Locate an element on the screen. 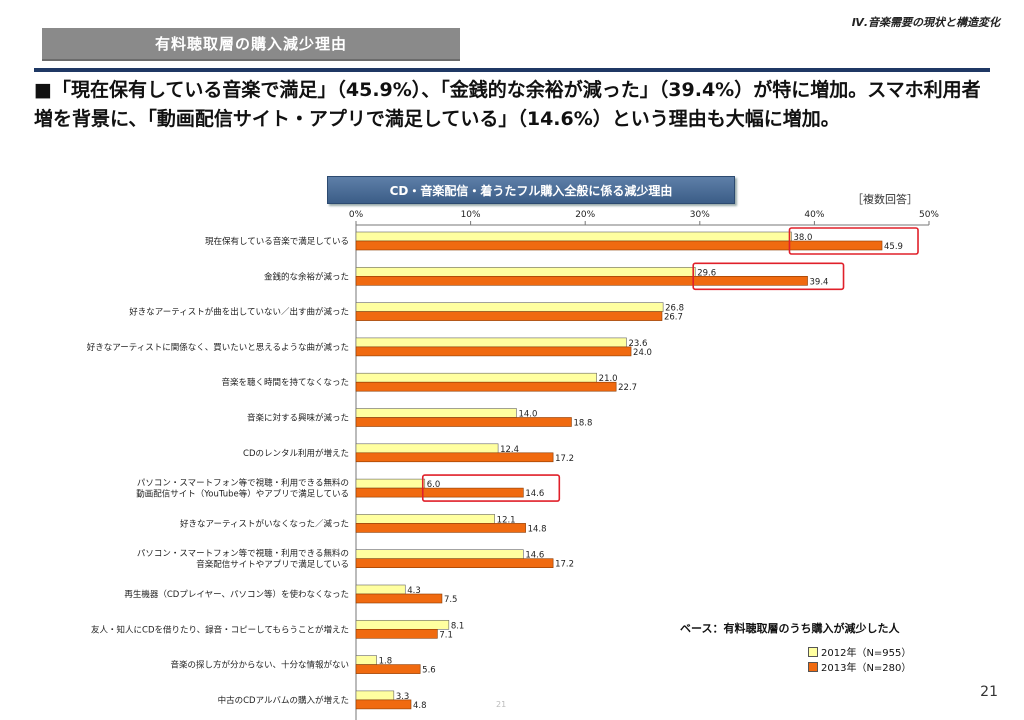  data-label-2012: 3.3 is located at coordinates (403, 697).